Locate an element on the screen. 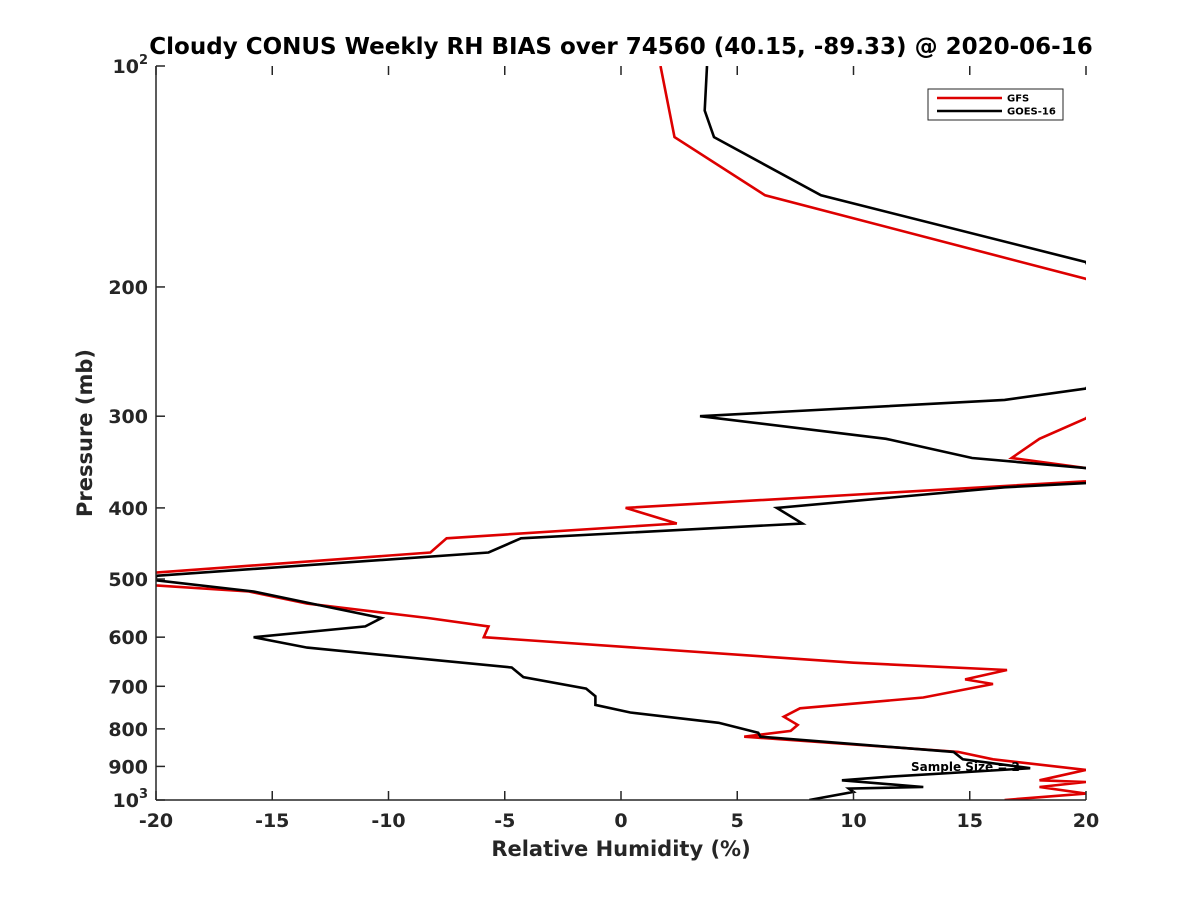 This screenshot has width=1200, height=900. y-tick-label: 300 is located at coordinates (128, 417).